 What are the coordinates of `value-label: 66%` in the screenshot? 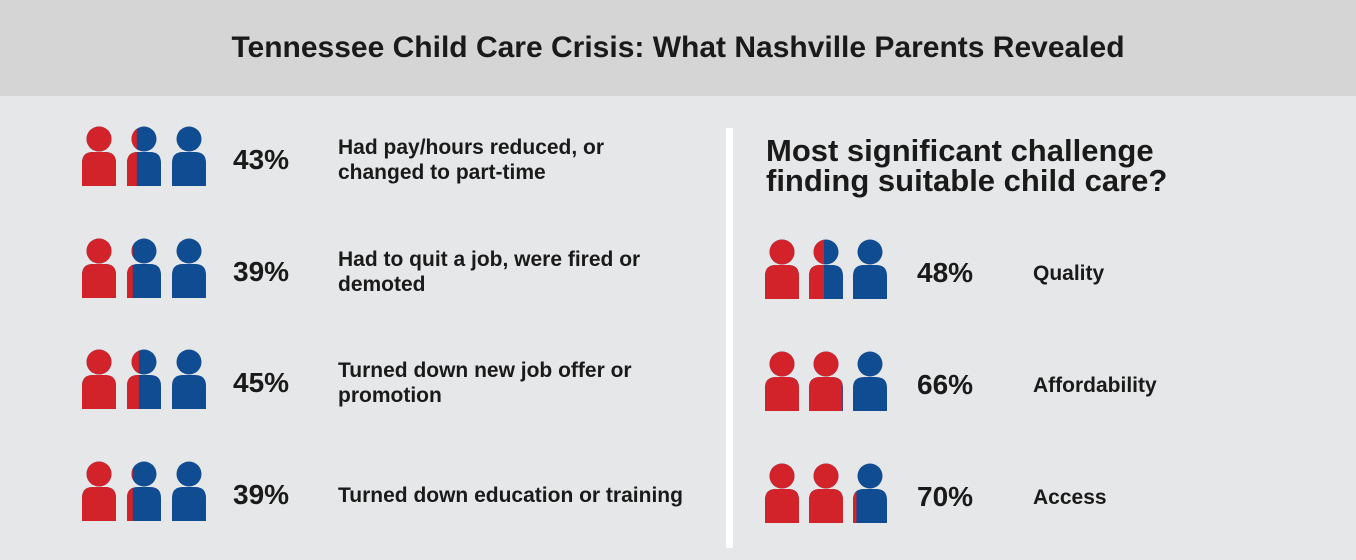 It's located at (945, 384).